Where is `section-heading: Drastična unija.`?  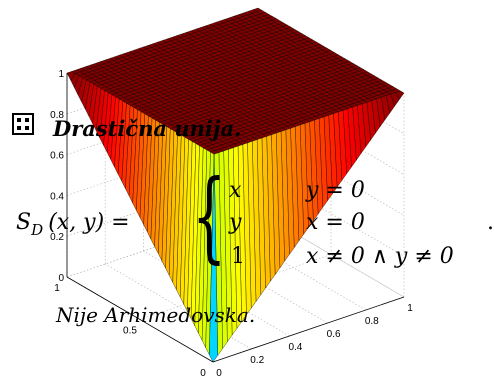
section-heading: Drastična unija. is located at coordinates (147, 128).